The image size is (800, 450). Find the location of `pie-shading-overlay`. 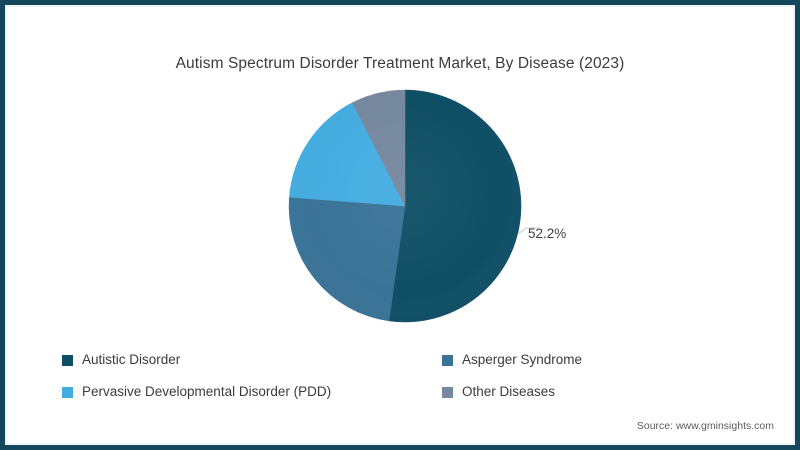

pie-shading-overlay is located at coordinates (405, 206).